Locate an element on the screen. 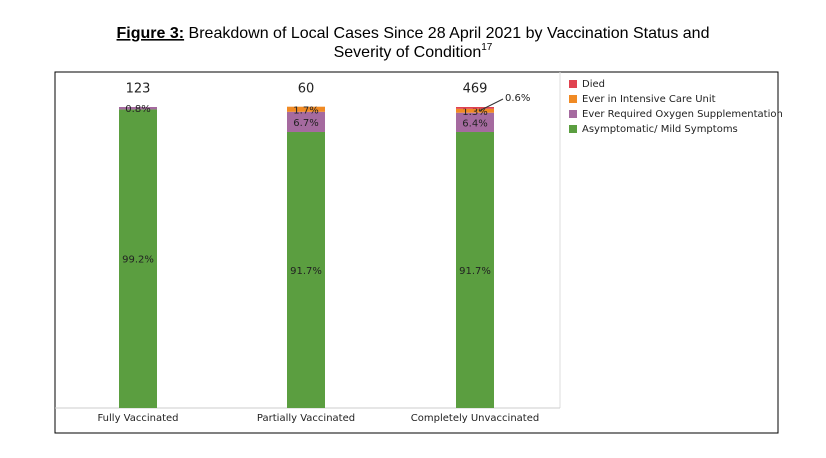 The height and width of the screenshot is (458, 826). chart-title: Severity of Condition is located at coordinates (408, 52).